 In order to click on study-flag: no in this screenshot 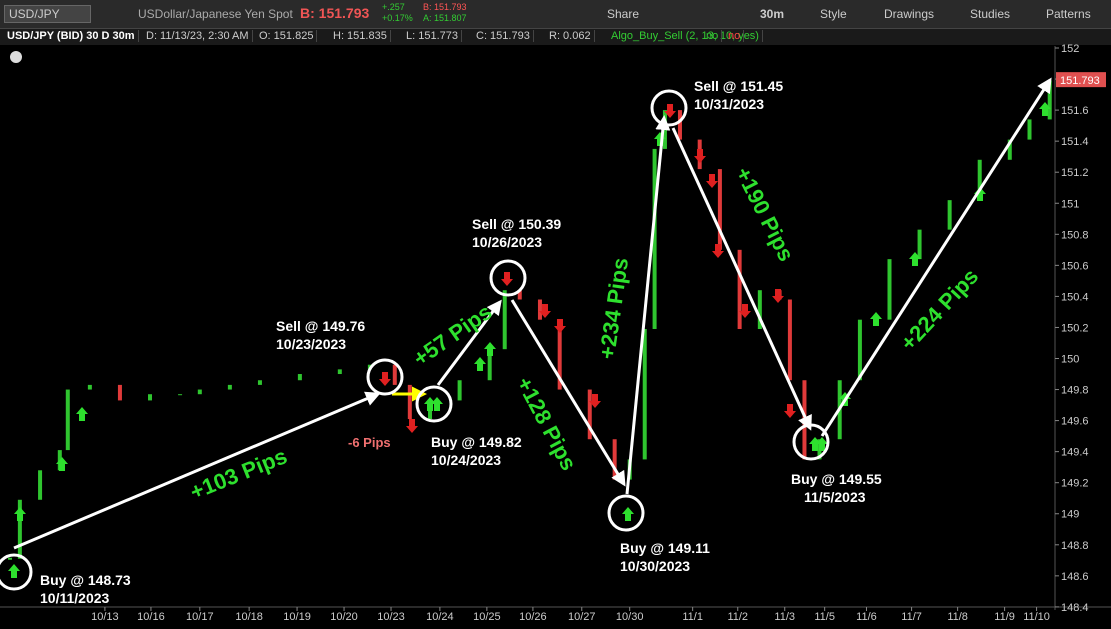, I will do `click(713, 36)`.